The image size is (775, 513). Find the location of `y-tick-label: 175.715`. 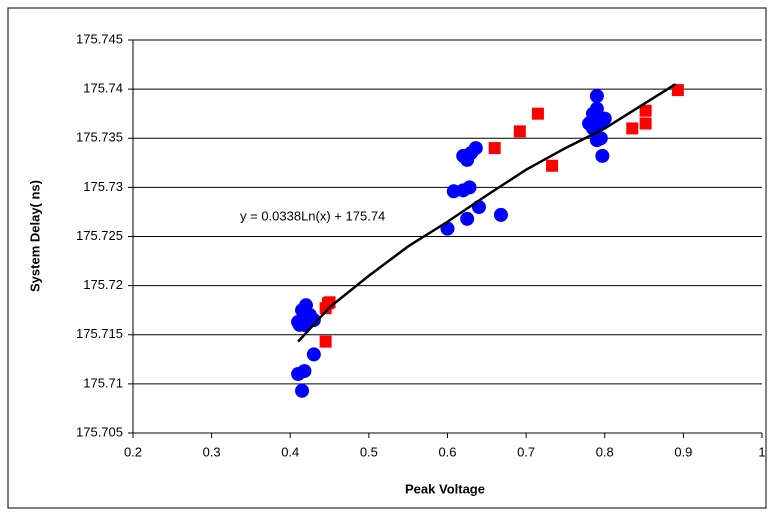

y-tick-label: 175.715 is located at coordinates (99, 333).